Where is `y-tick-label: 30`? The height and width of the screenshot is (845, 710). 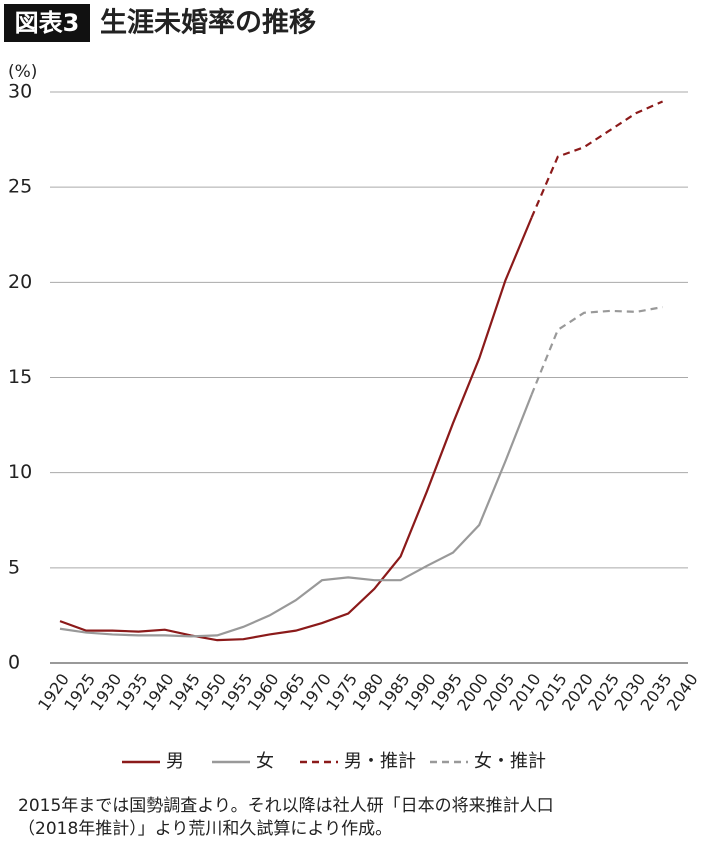
y-tick-label: 30 is located at coordinates (20, 92).